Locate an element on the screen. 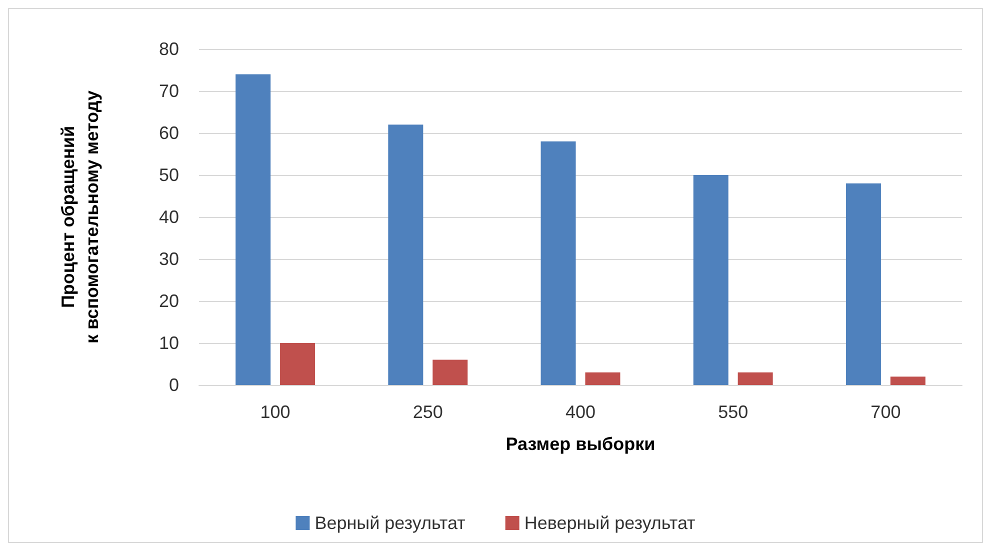  legend-label: Неверный результат is located at coordinates (610, 523).